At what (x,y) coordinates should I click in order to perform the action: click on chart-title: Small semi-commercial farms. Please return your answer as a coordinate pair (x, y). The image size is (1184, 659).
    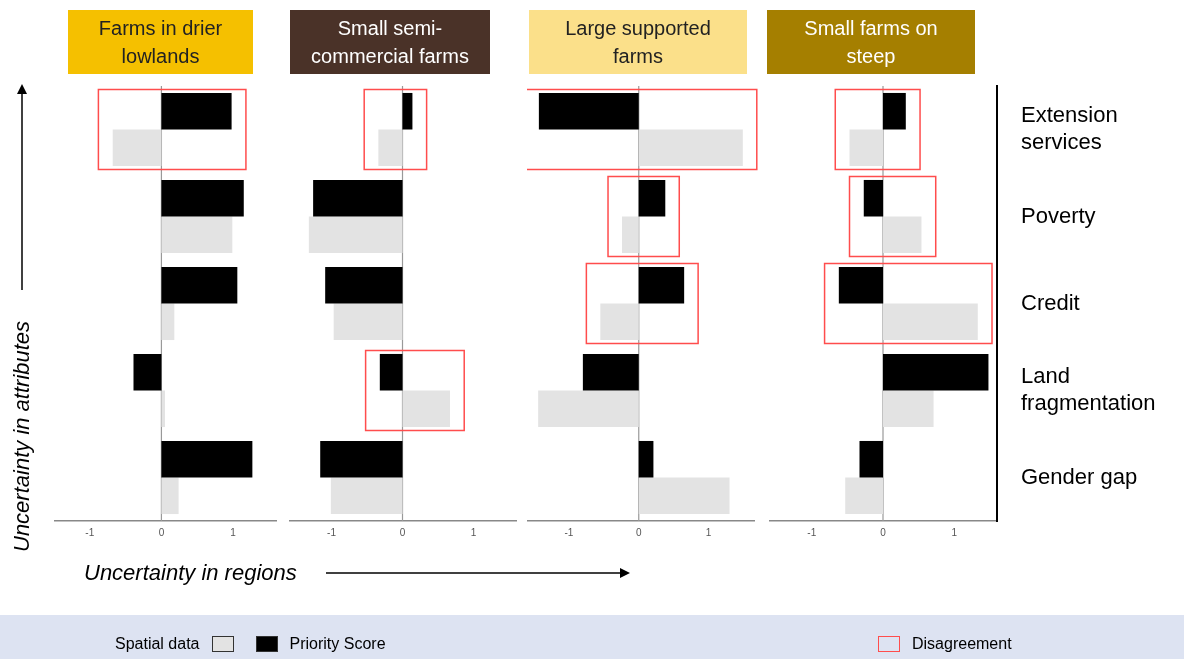
    Looking at the image, I should click on (390, 42).